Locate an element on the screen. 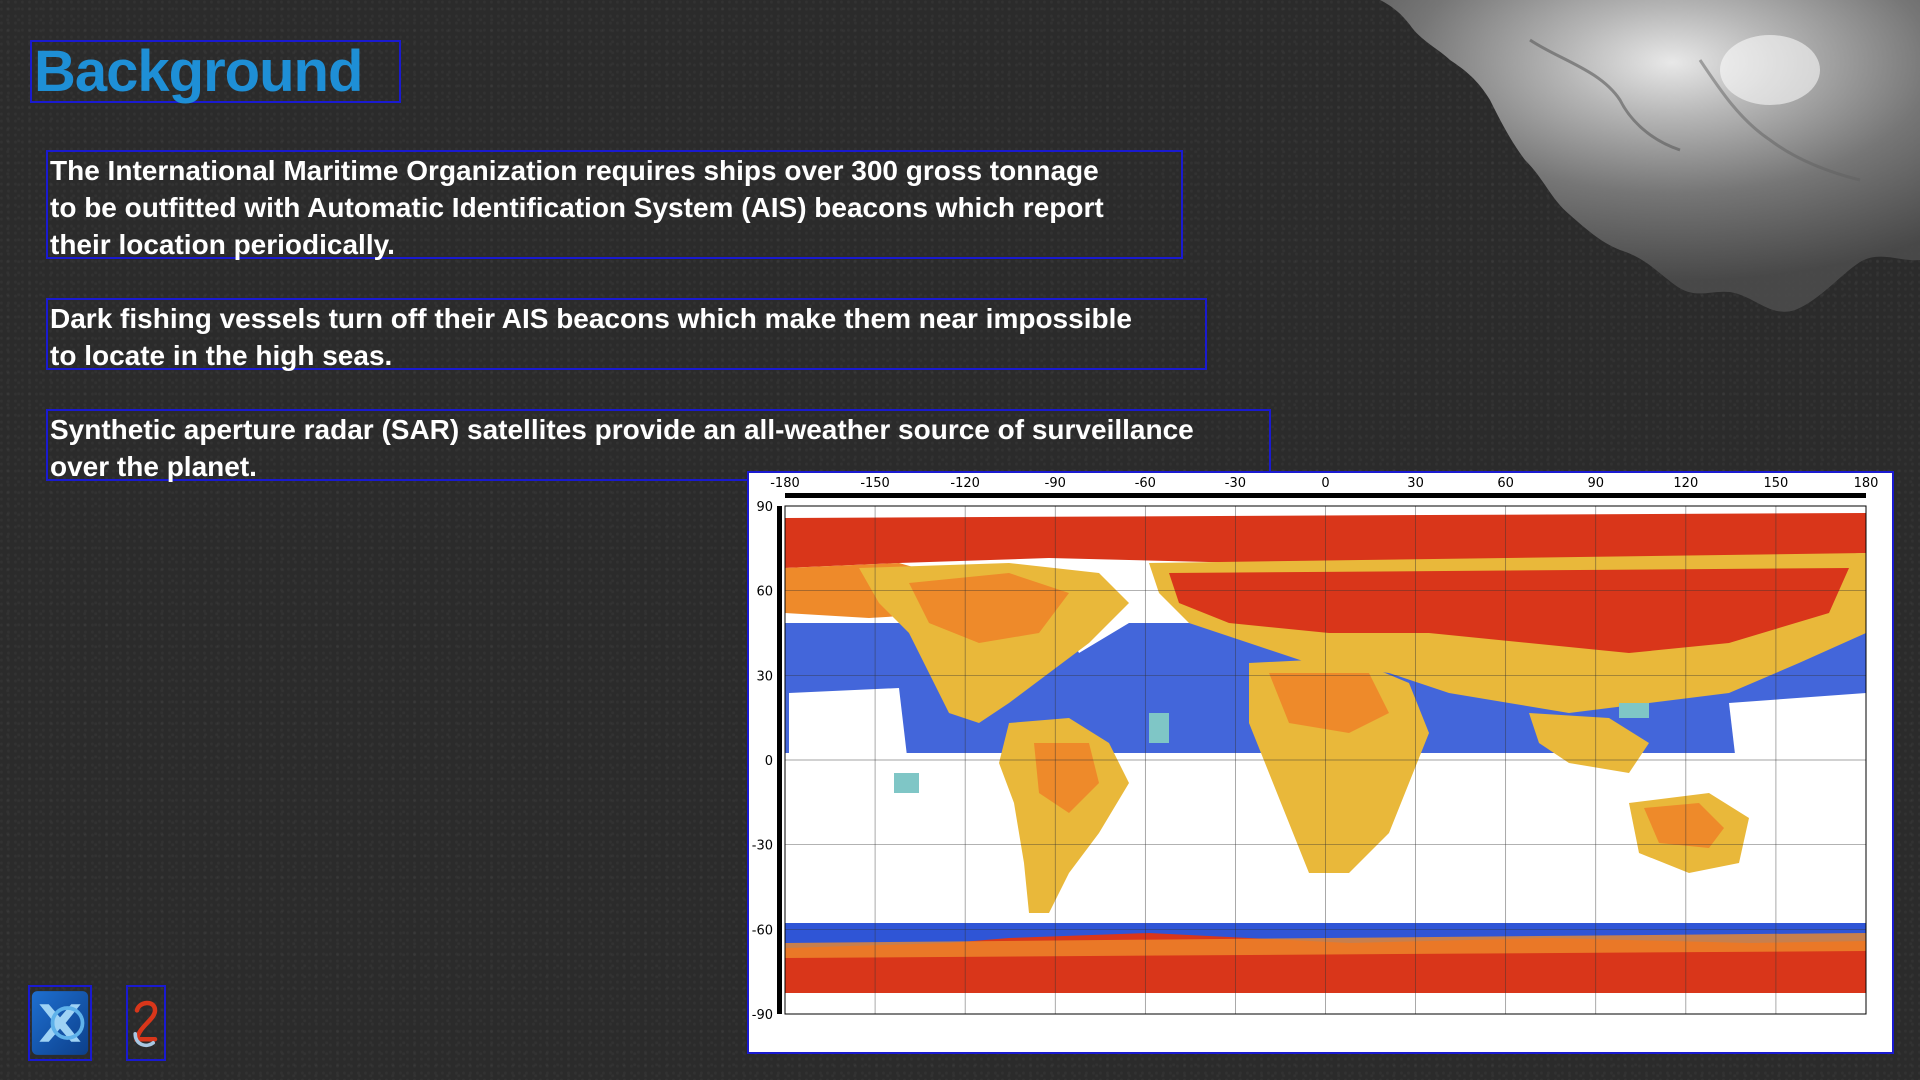  x-tick-label: 30 is located at coordinates (1415, 483).